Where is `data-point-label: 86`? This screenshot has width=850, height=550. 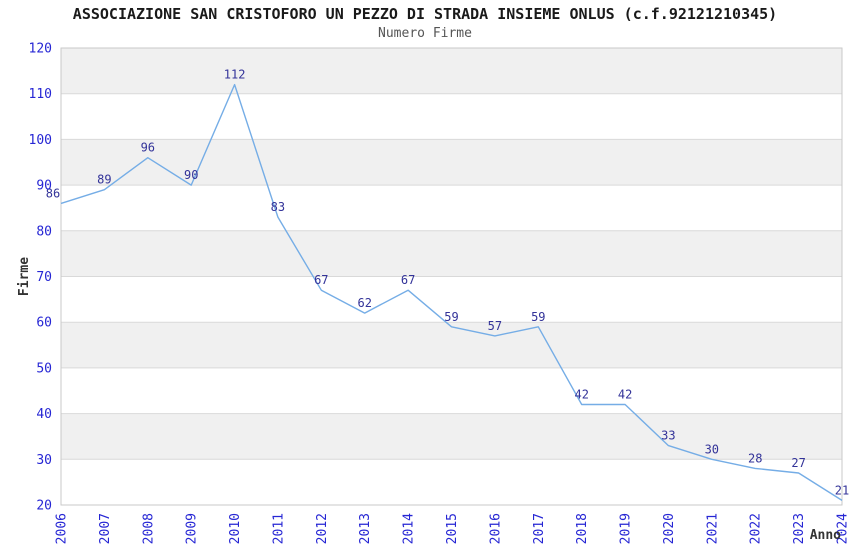
data-point-label: 86 is located at coordinates (53, 193).